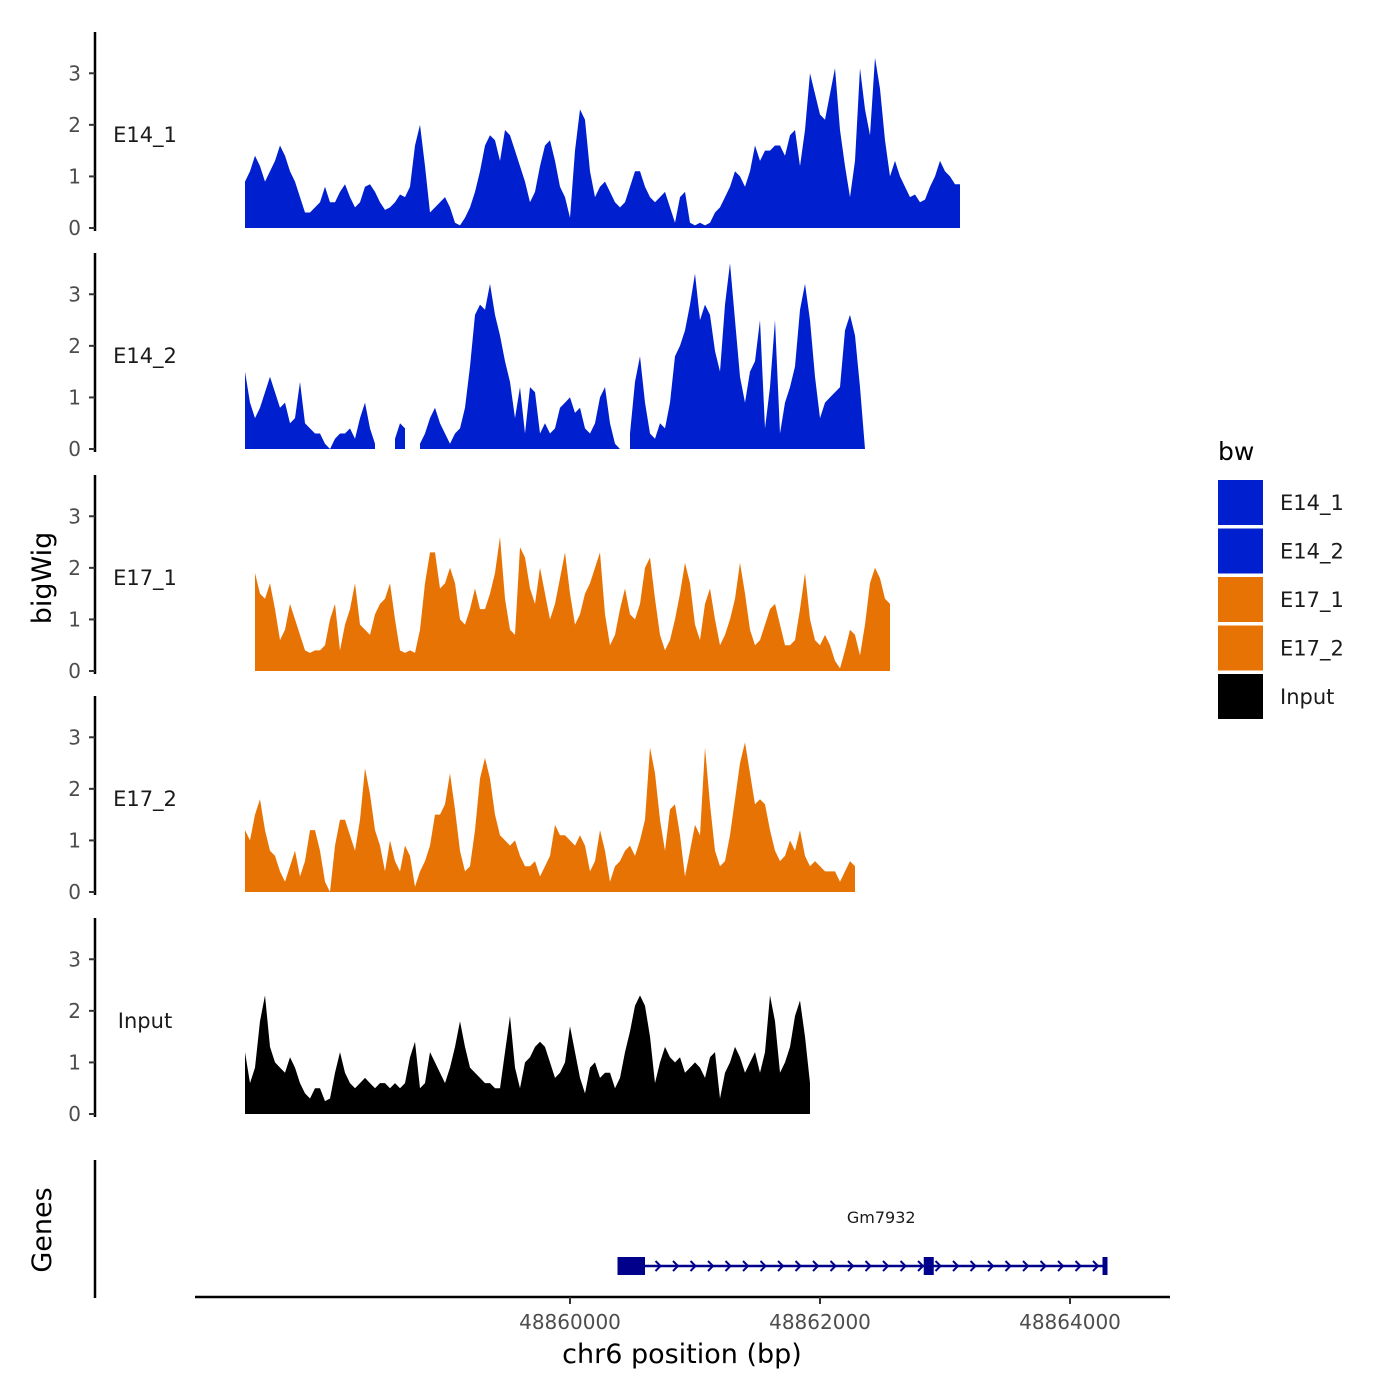  Describe the element at coordinates (1070, 1322) in the screenshot. I see `x-tick-label: 48864000` at that location.